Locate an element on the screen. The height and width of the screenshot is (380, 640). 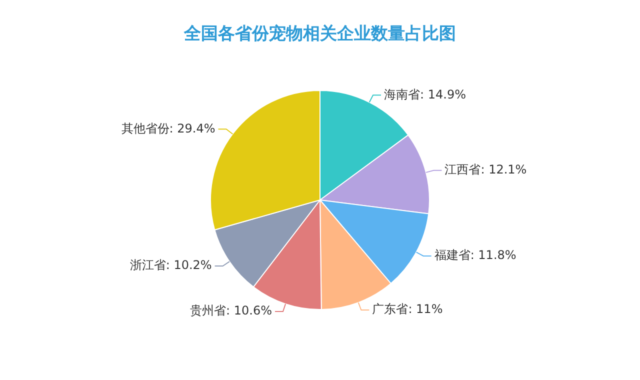
slice-label: 其他省份: 29.4% is located at coordinates (168, 128).